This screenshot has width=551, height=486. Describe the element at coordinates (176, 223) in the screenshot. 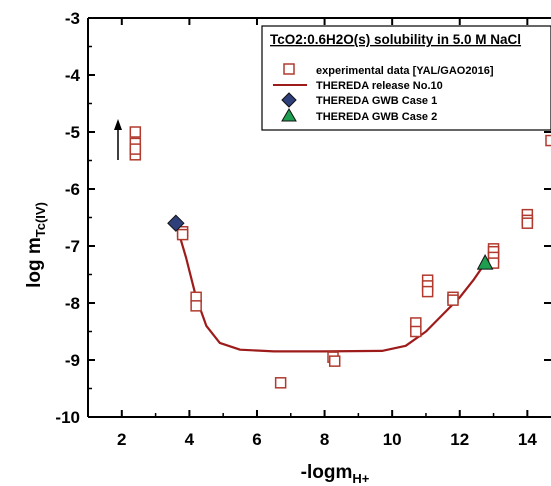

I see `case1-point` at that location.